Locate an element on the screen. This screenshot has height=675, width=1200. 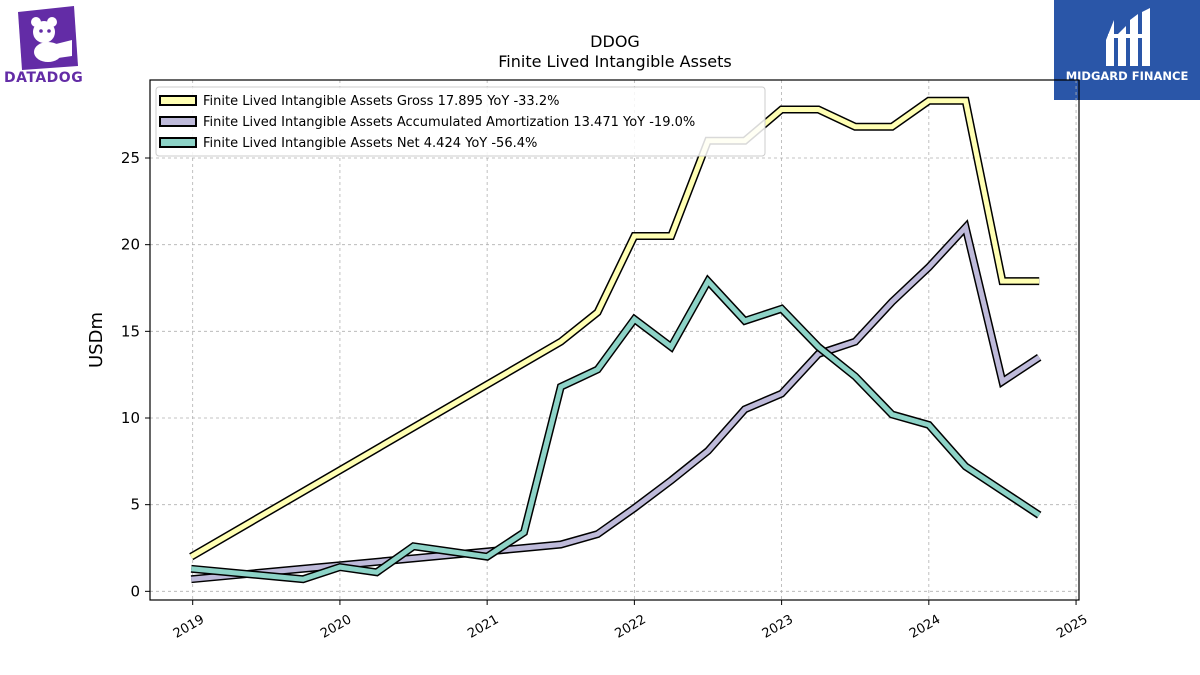
y-tick-label: 10 is located at coordinates (130, 418).